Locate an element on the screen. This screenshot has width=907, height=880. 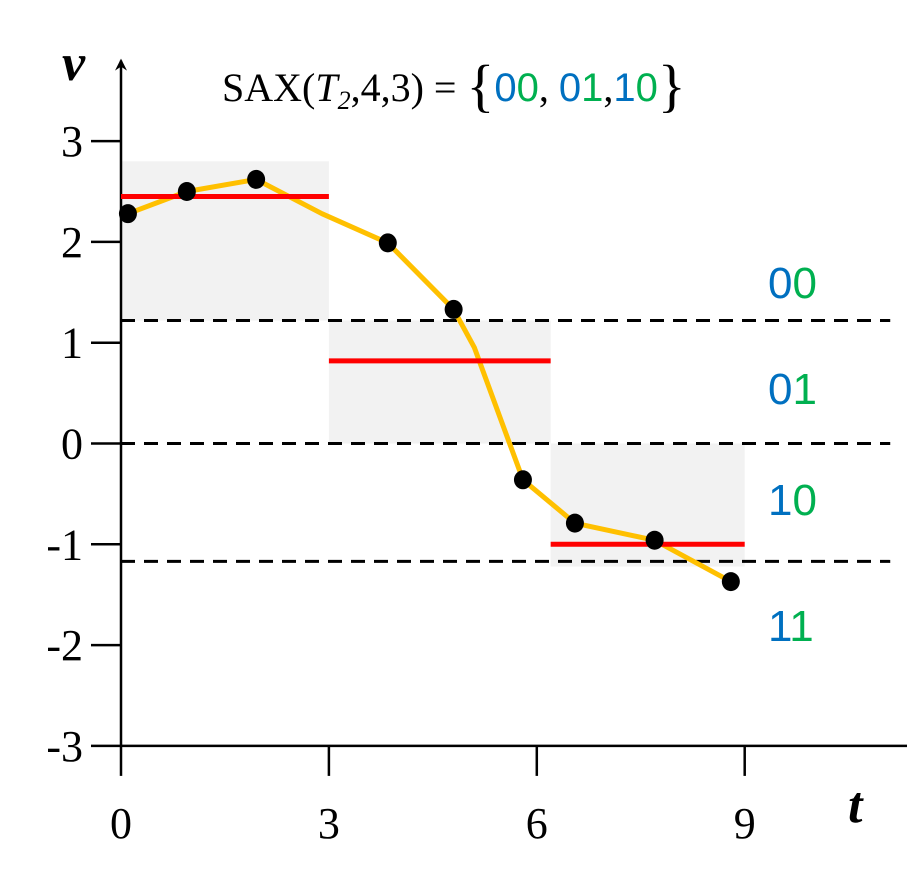
title-prefix: SAX( is located at coordinates (268, 87).